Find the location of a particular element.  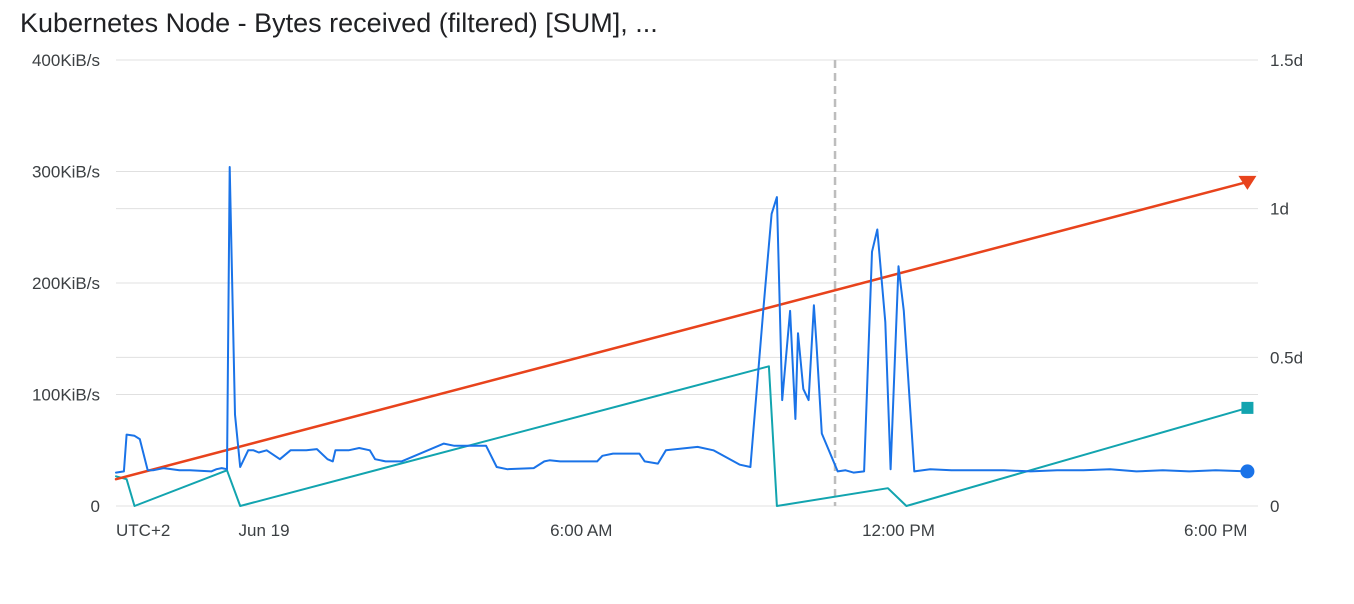

left-y-tick-label-4: 400KiB/s is located at coordinates (66, 60).